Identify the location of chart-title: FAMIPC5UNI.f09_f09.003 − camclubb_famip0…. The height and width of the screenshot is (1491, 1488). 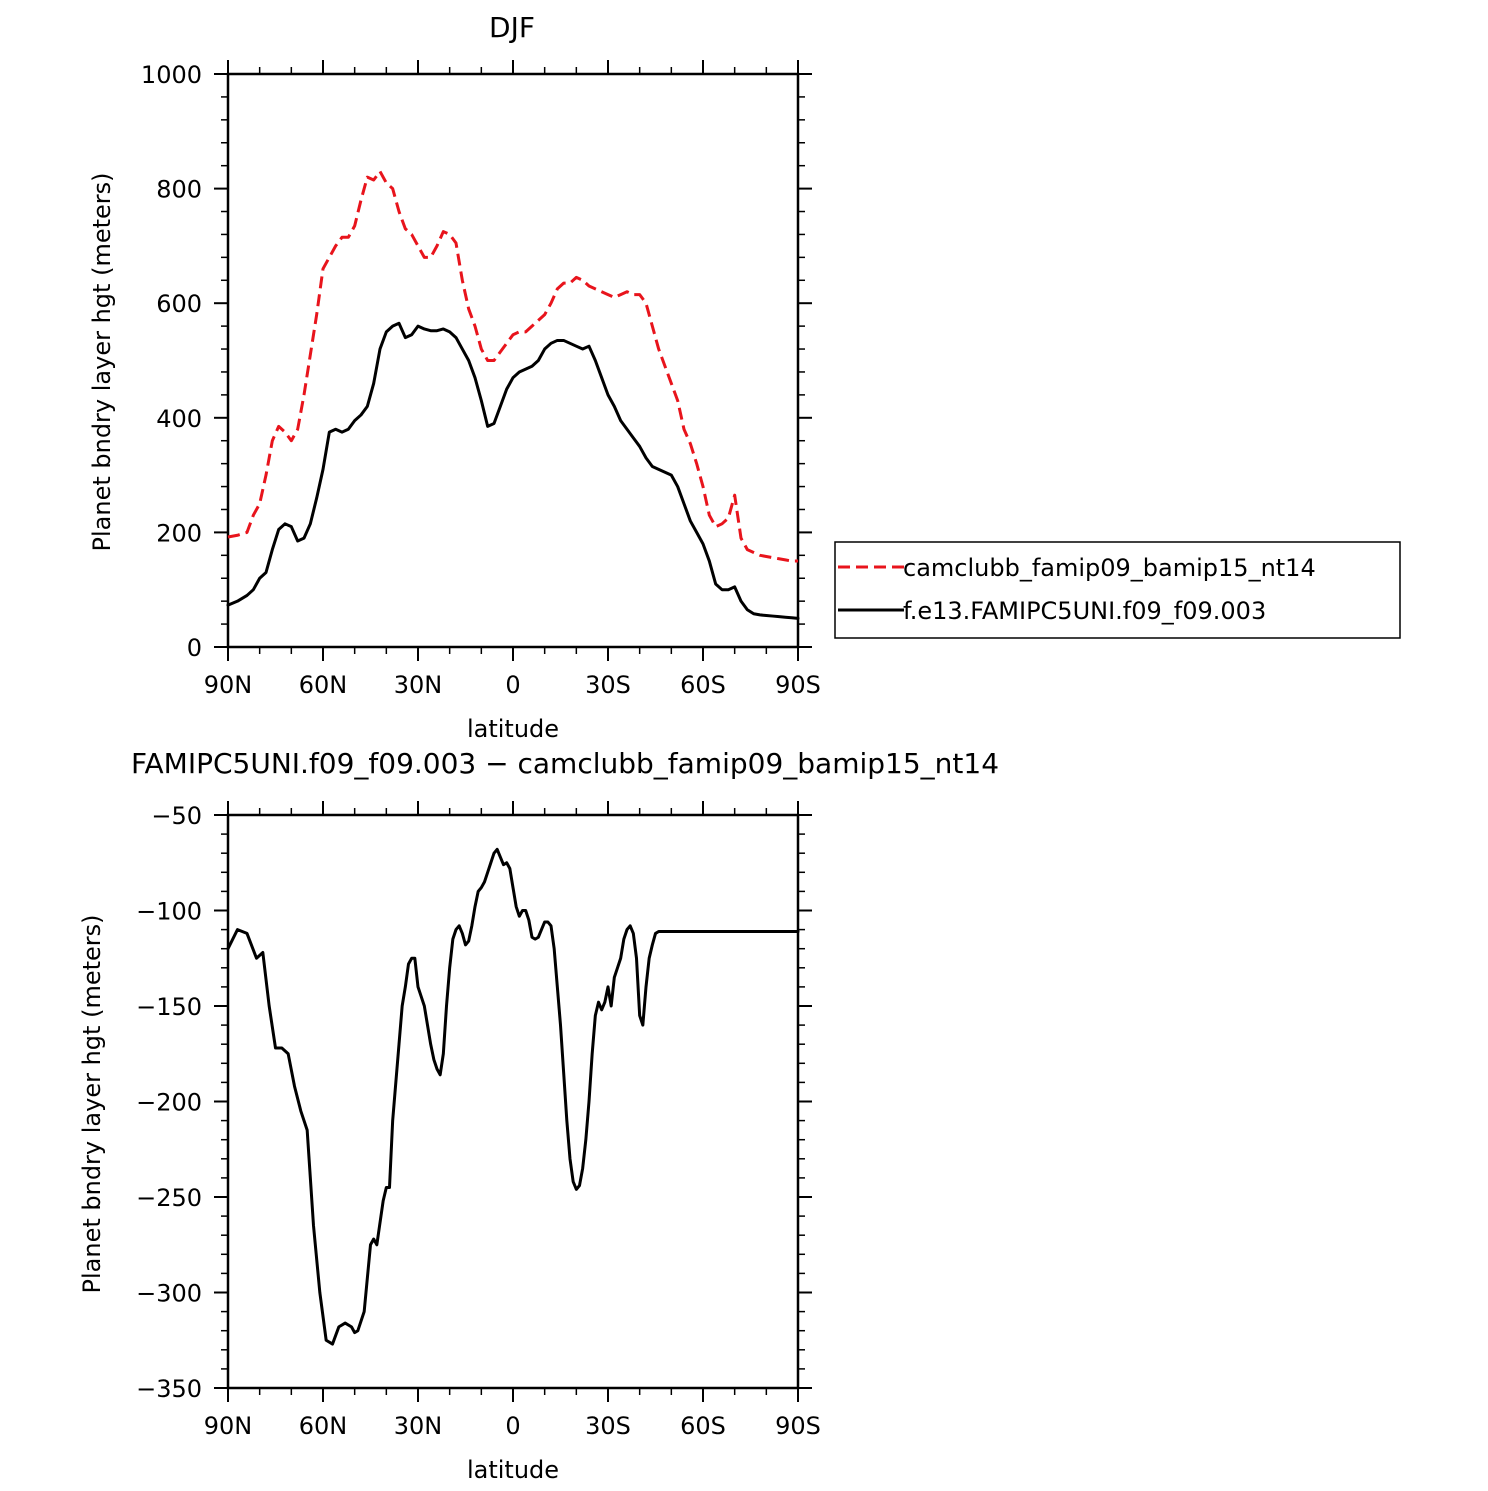
(565, 763).